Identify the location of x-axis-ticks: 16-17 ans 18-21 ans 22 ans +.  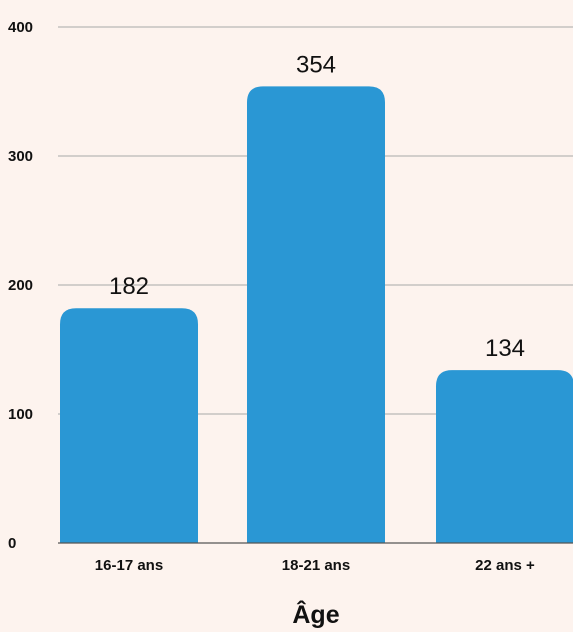
(315, 565).